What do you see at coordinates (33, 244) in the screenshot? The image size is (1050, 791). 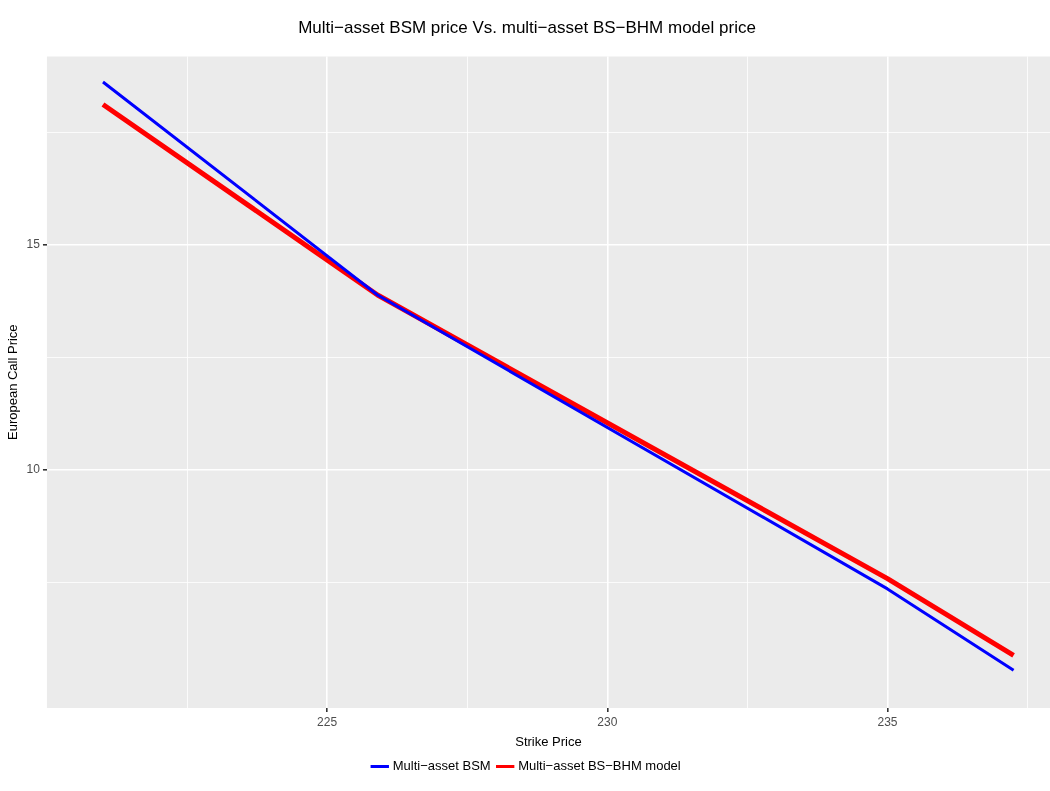 I see `y-tick-label: 15` at bounding box center [33, 244].